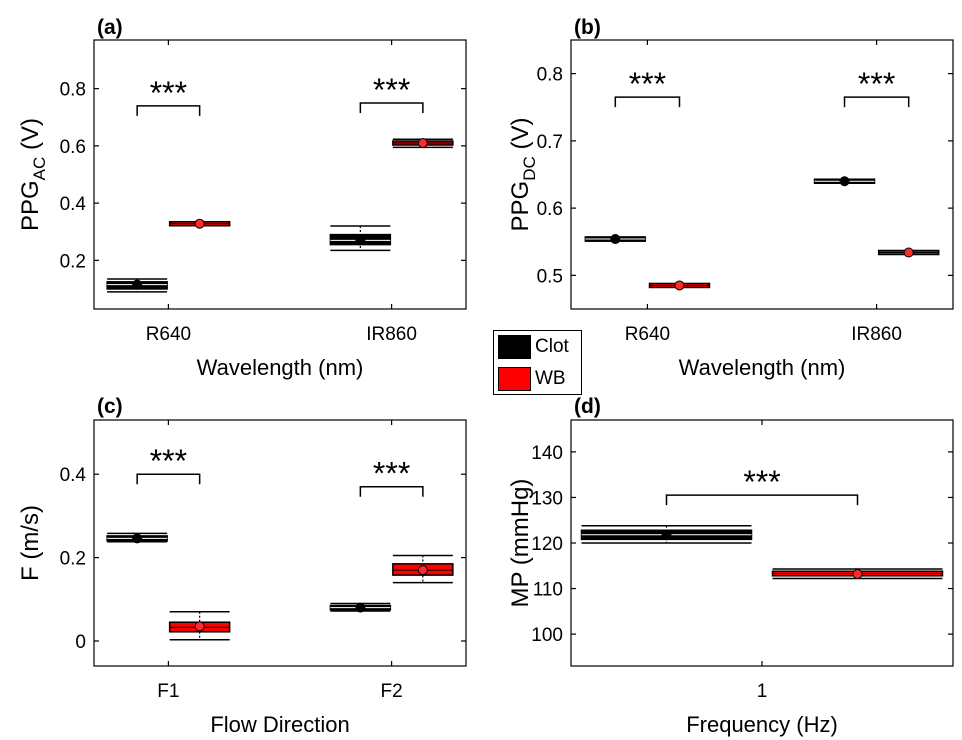  I want to click on panel-b-clot-ir860-box, so click(844, 181).